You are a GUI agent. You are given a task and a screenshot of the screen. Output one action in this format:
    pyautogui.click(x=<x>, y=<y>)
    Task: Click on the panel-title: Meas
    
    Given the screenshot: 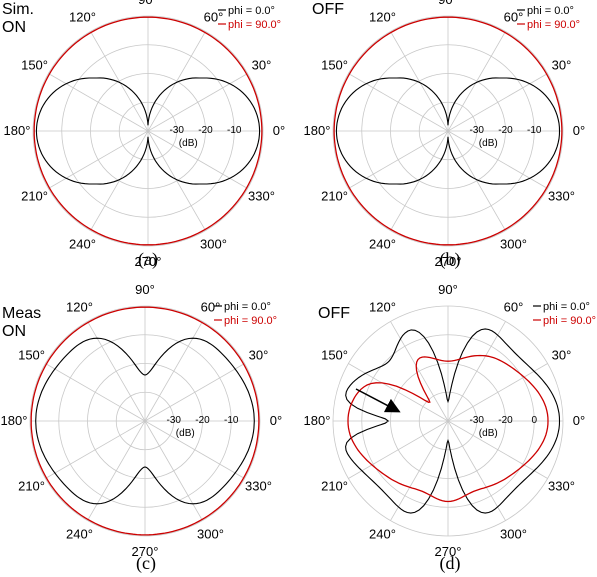 What is the action you would take?
    pyautogui.click(x=21, y=313)
    